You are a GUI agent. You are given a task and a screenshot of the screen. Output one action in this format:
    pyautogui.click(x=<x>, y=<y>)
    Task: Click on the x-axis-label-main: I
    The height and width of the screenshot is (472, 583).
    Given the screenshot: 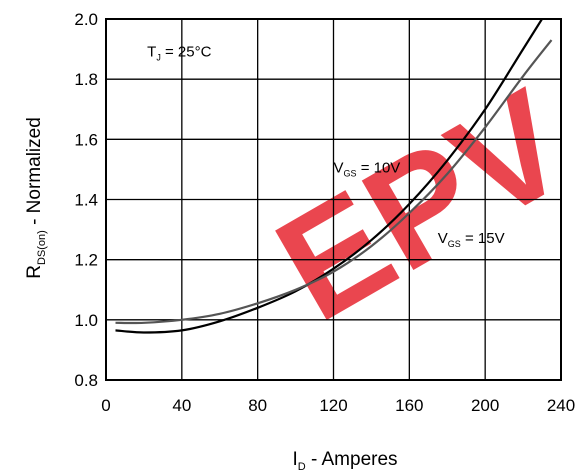 What is the action you would take?
    pyautogui.click(x=294, y=459)
    